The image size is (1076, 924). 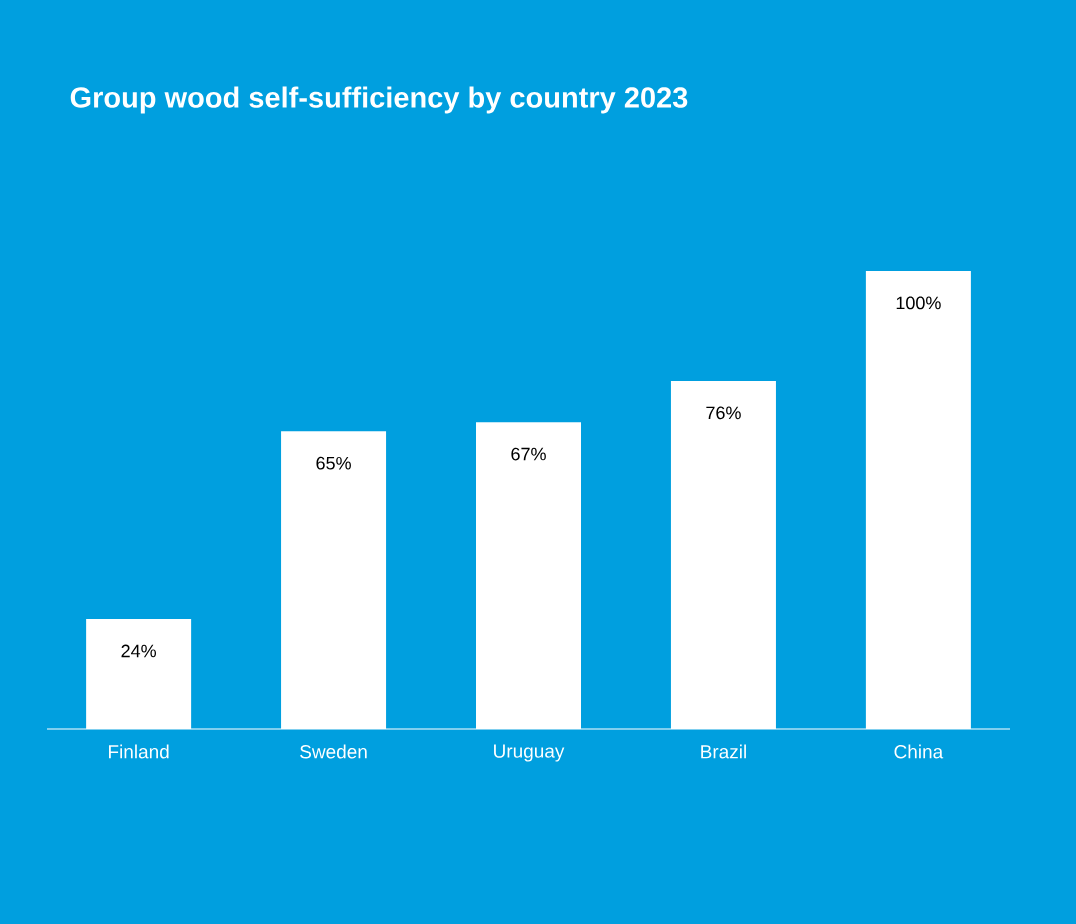 I want to click on data-label: 67%, so click(x=528, y=454).